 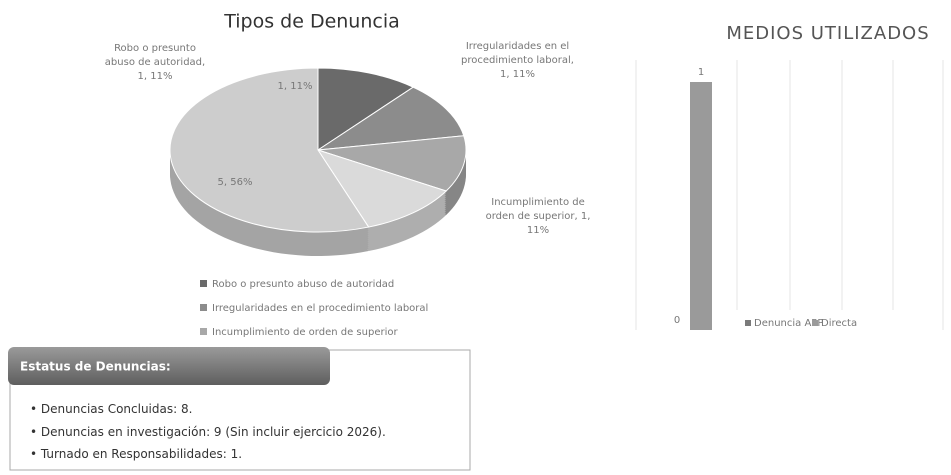 What do you see at coordinates (136, 454) in the screenshot?
I see `status-item: Turnado en Responsabilidades: 1.` at bounding box center [136, 454].